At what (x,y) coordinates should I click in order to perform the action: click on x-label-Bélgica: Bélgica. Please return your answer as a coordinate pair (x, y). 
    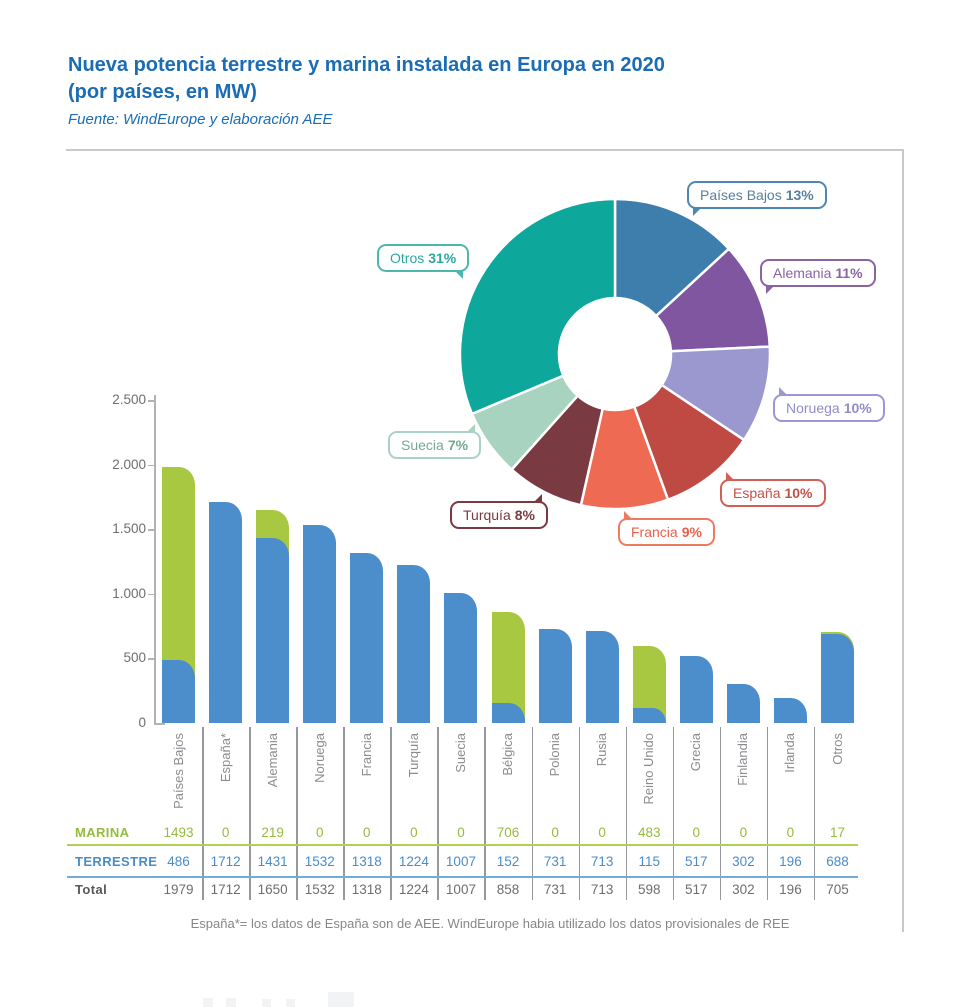
    Looking at the image, I should click on (508, 754).